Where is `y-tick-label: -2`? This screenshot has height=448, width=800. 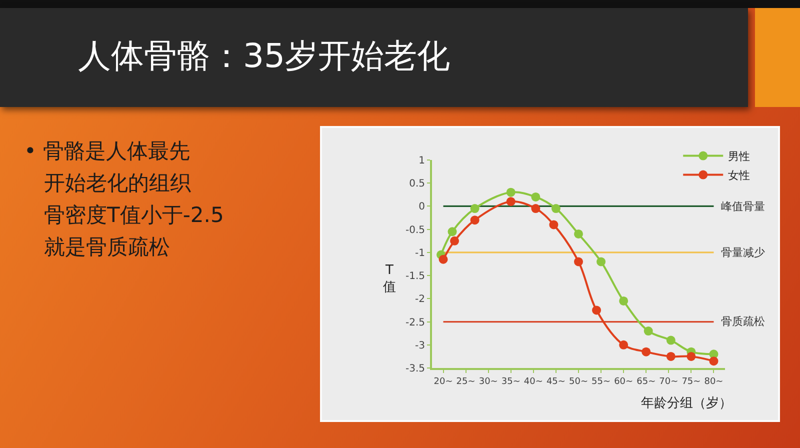 y-tick-label: -2 is located at coordinates (420, 300).